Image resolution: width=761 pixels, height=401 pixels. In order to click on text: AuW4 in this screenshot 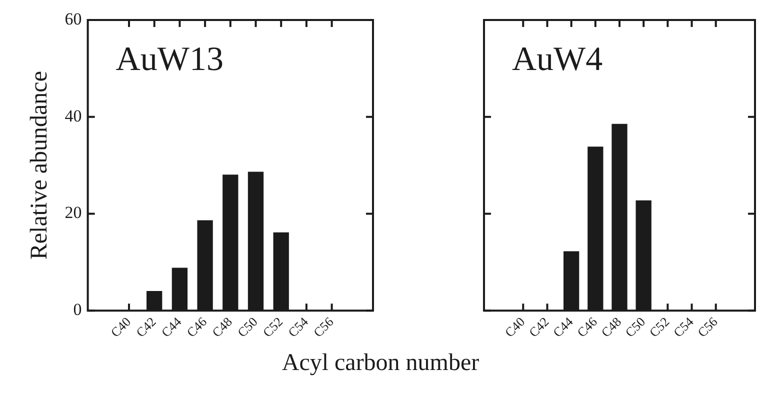, I will do `click(557, 59)`.